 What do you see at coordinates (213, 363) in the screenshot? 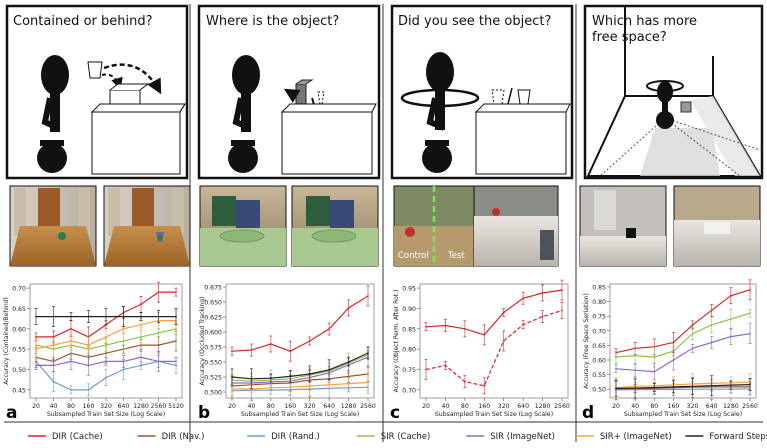
I see `y-tick-label: 0.550` at bounding box center [213, 363].